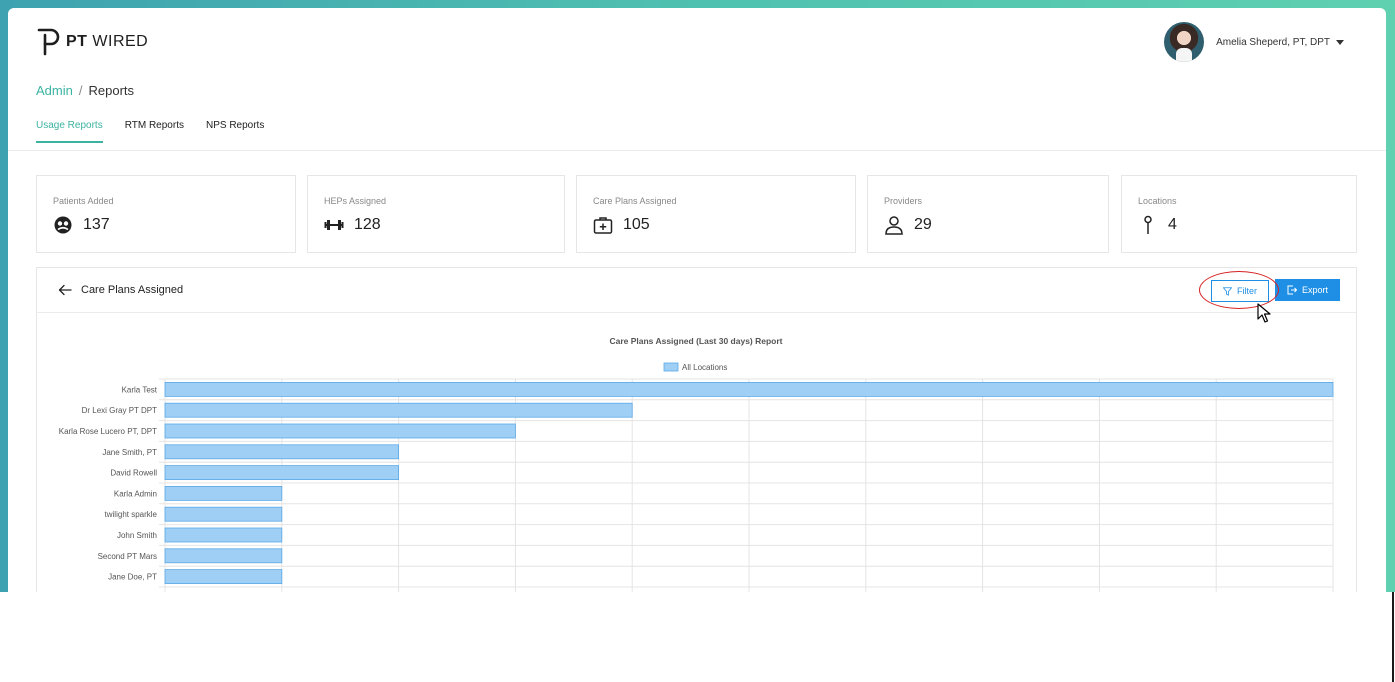 Image resolution: width=1395 pixels, height=682 pixels. What do you see at coordinates (111, 90) in the screenshot?
I see `breadcrumb-current: Reports` at bounding box center [111, 90].